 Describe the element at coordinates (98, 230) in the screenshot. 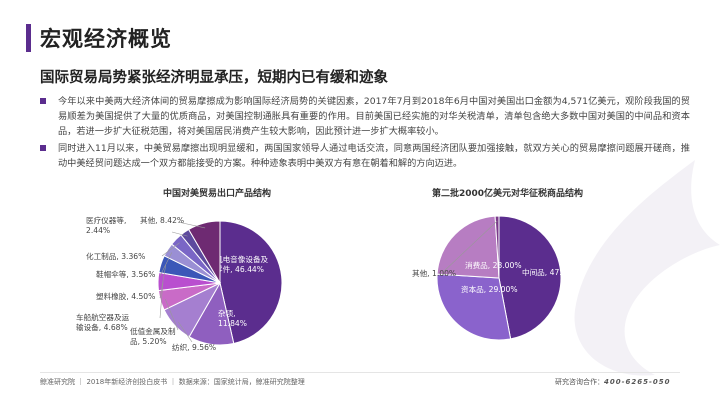

I see `pie-slice-label: 2.44%` at that location.